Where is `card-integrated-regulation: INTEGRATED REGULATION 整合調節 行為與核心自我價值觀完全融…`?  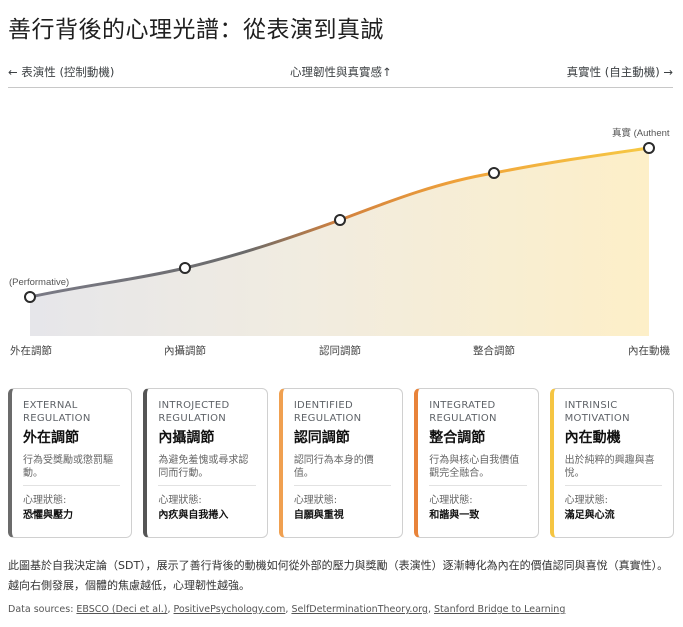 card-integrated-regulation: INTEGRATED REGULATION 整合調節 行為與核心自我價值觀完全融… is located at coordinates (476, 463).